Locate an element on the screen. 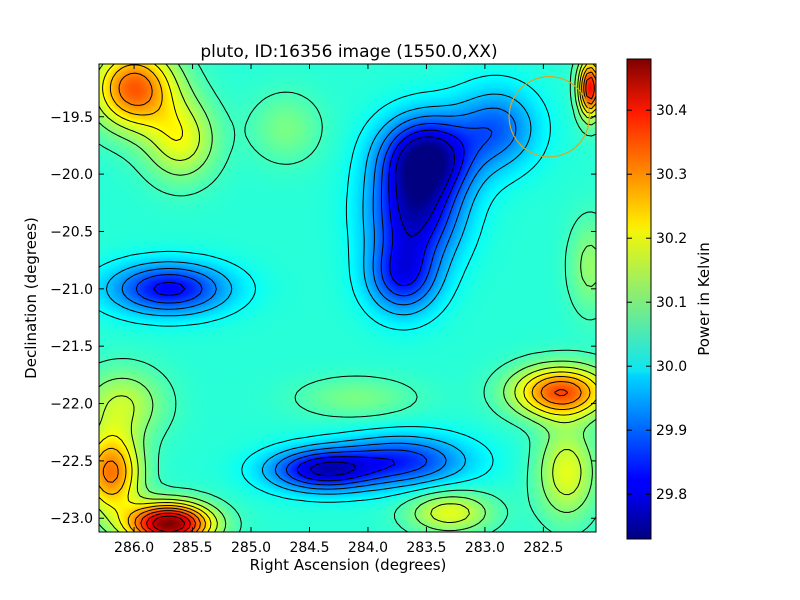 The image size is (800, 600). x-tick-label: 283.5 is located at coordinates (426, 548).